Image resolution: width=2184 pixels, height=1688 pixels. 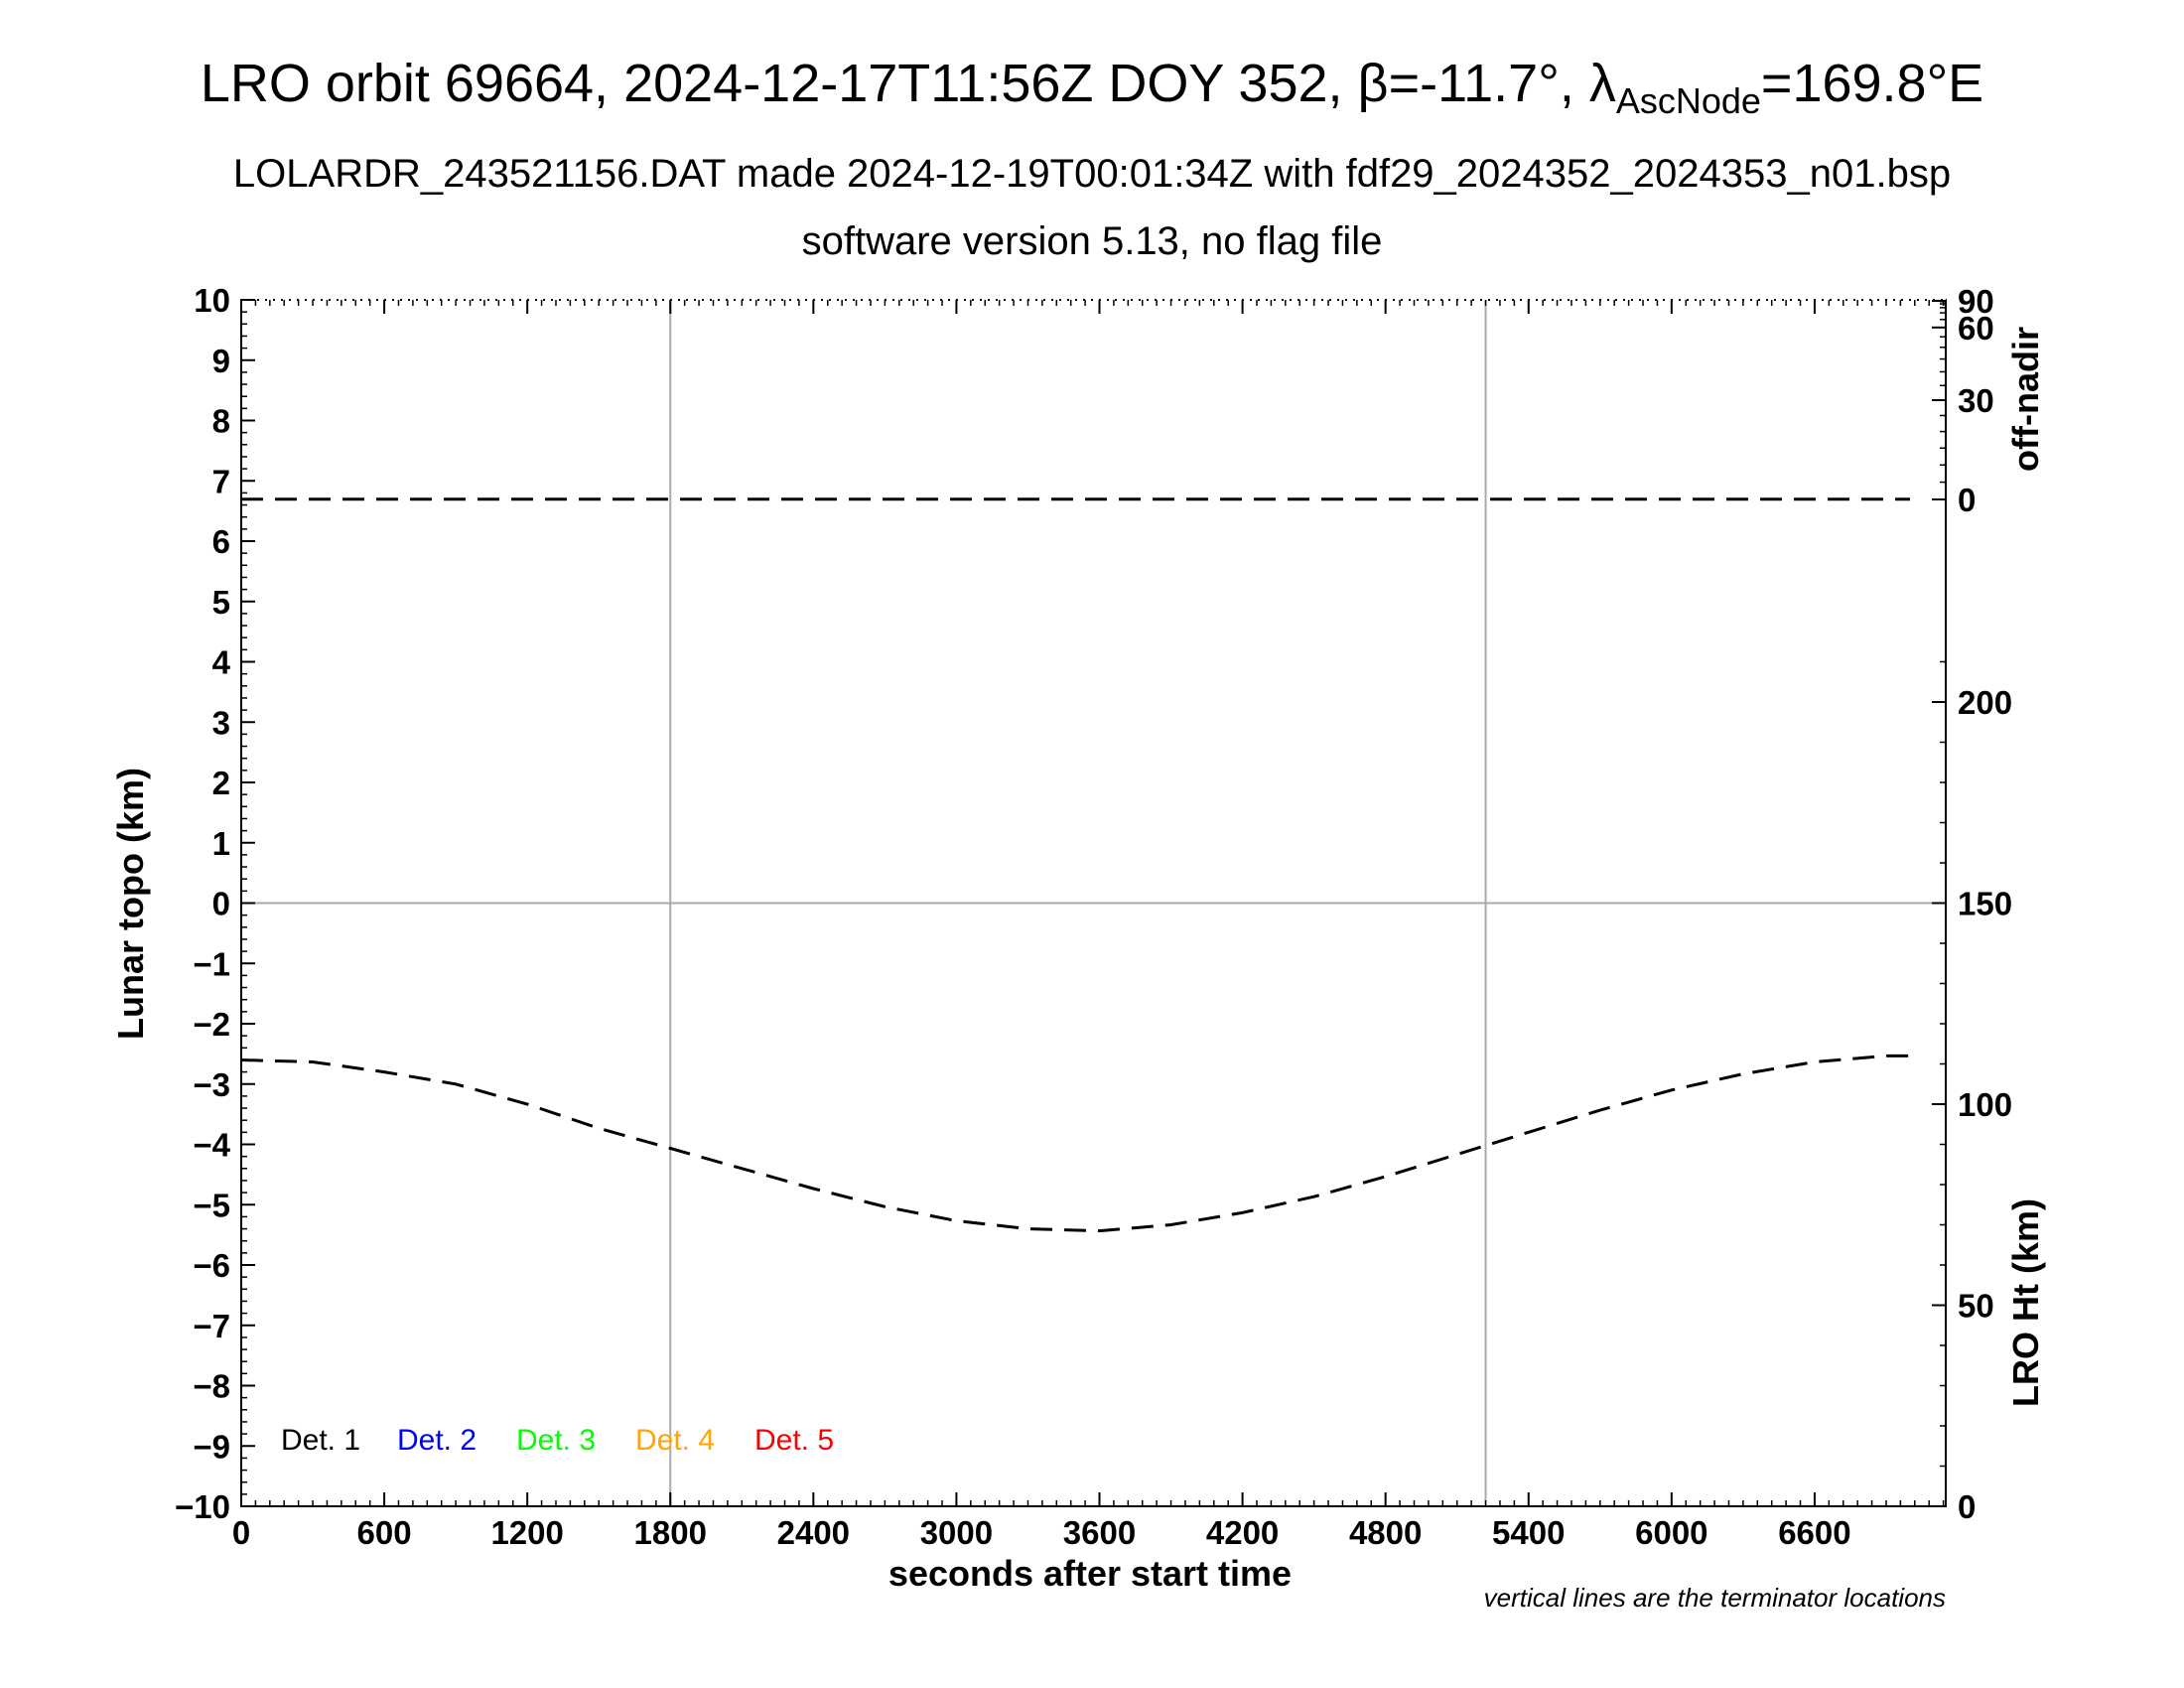 What do you see at coordinates (211, 1024) in the screenshot?
I see `y-left-tick-label: −2` at bounding box center [211, 1024].